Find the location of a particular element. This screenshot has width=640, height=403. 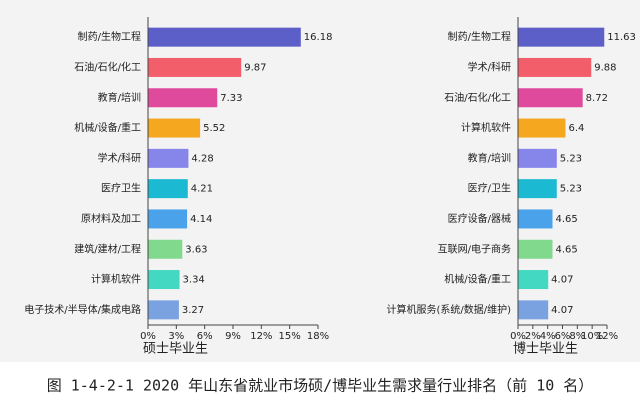

x-axis-label: 硕士毕业生 is located at coordinates (175, 349).